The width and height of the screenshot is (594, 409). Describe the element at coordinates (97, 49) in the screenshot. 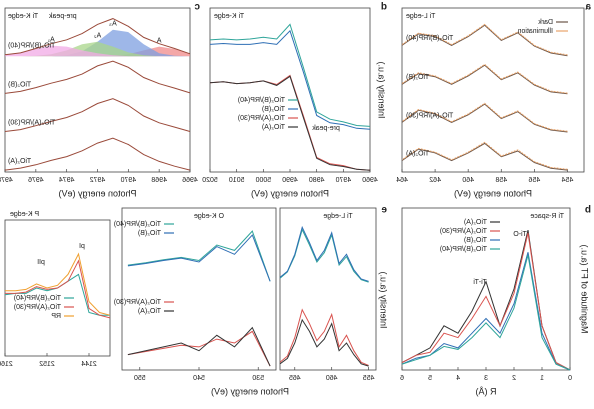

I see `peak-fill` at that location.